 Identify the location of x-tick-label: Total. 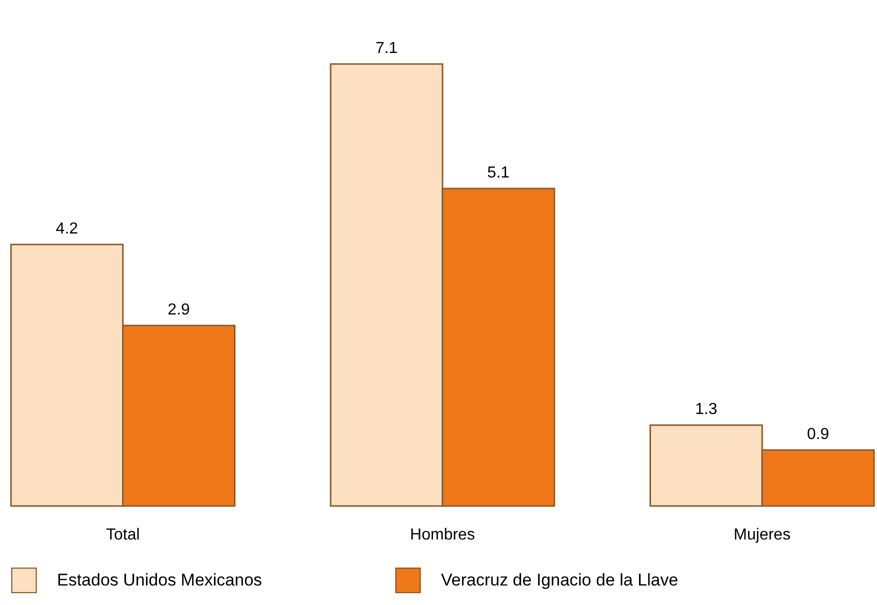
(123, 535).